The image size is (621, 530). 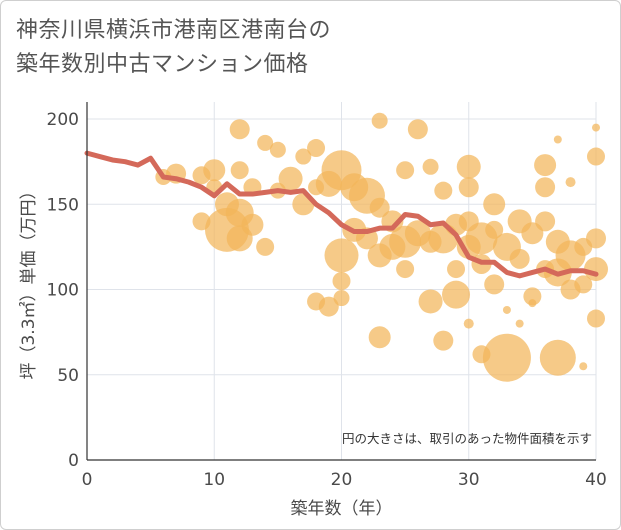 I want to click on x-tick-label: 40, so click(x=596, y=480).